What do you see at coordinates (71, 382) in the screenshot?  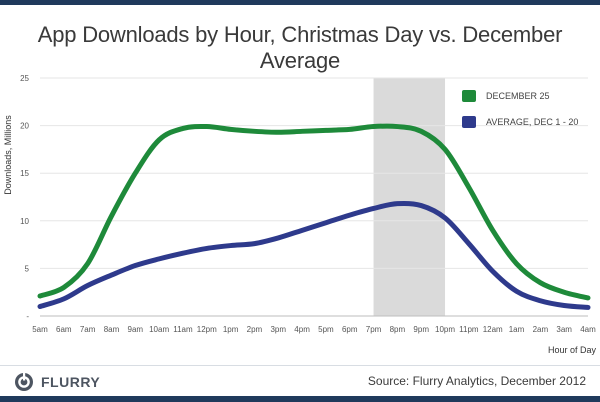 I see `brand-name: FLURRY` at bounding box center [71, 382].